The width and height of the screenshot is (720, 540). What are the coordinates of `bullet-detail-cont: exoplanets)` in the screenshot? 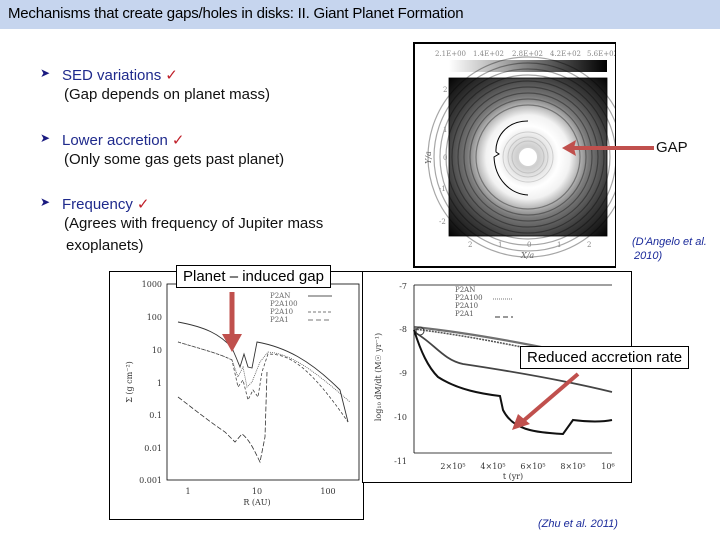 It's located at (105, 245).